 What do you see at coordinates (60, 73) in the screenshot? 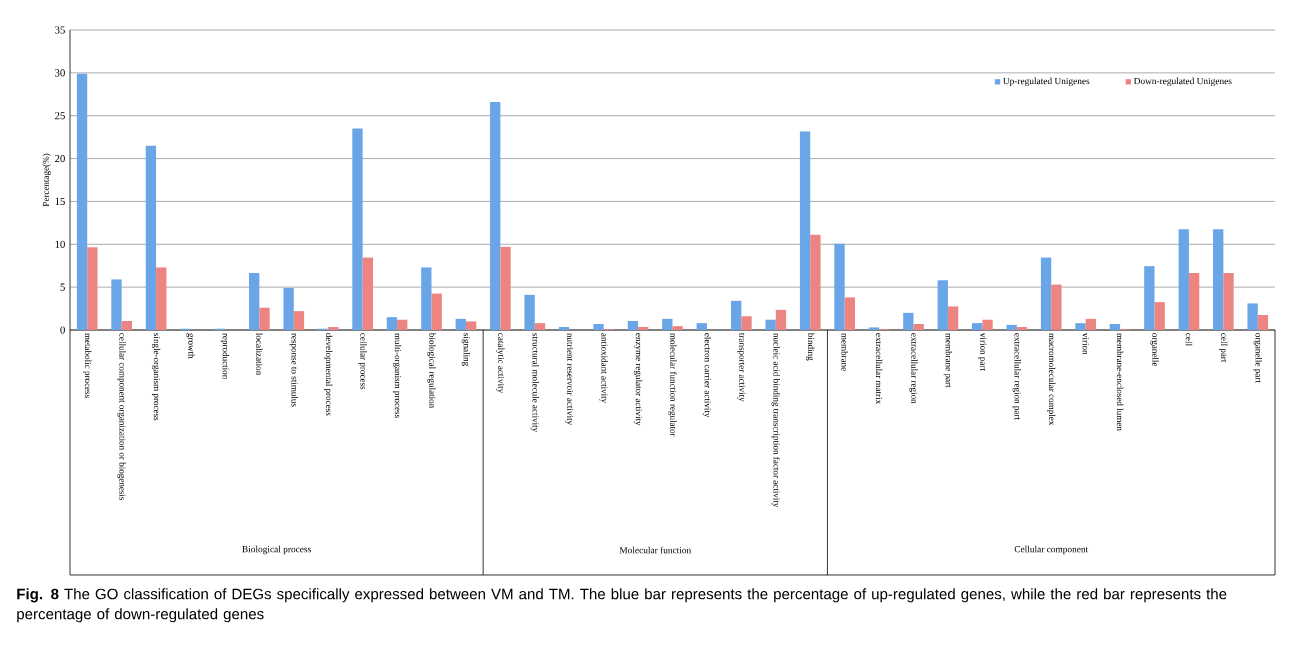
I see `y-tick-label: 30` at bounding box center [60, 73].